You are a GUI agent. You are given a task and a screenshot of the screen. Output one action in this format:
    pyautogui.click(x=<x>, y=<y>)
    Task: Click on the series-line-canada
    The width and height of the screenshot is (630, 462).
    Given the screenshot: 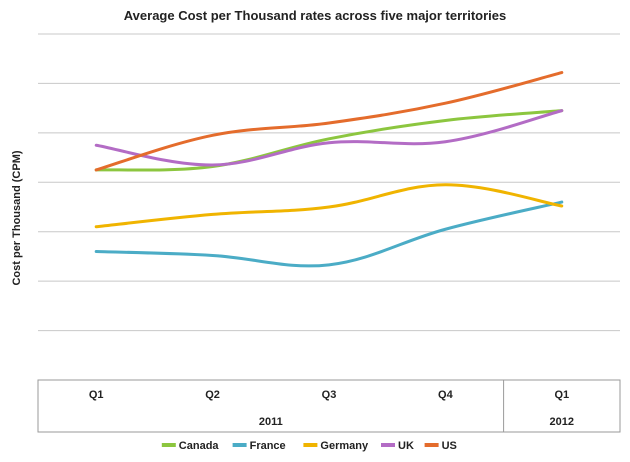 What is the action you would take?
    pyautogui.click(x=329, y=140)
    